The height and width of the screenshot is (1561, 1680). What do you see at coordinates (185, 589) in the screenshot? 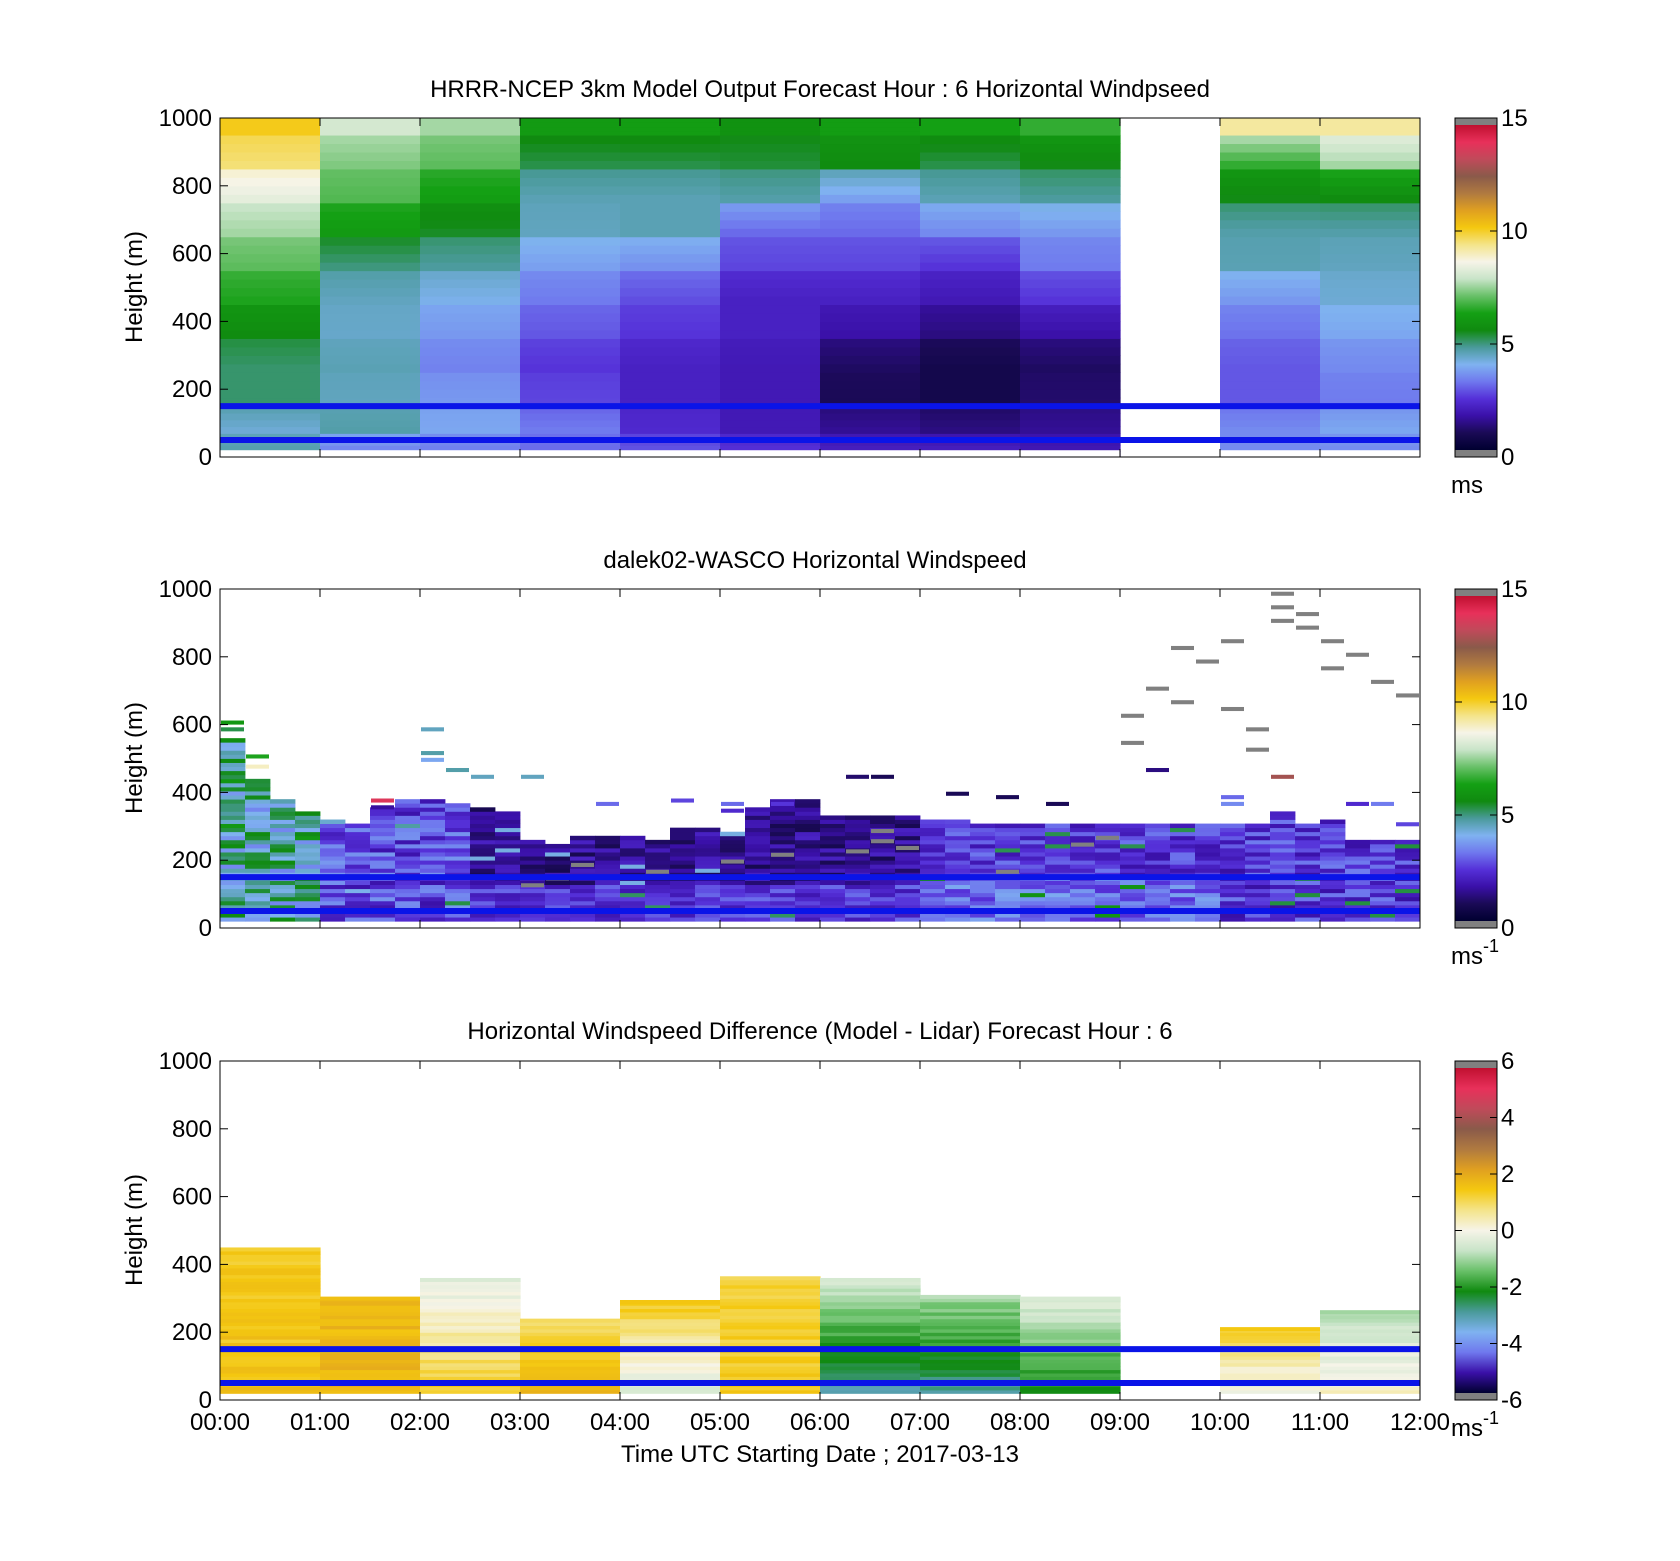
I see `y-tick-label: 1000` at bounding box center [185, 589].